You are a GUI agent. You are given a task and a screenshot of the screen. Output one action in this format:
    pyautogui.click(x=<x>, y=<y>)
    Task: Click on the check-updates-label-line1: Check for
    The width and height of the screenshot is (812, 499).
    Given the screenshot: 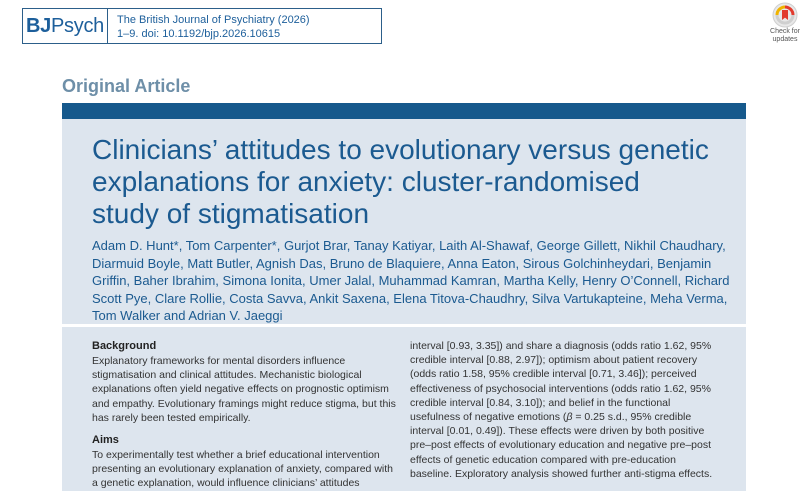 What is the action you would take?
    pyautogui.click(x=785, y=31)
    